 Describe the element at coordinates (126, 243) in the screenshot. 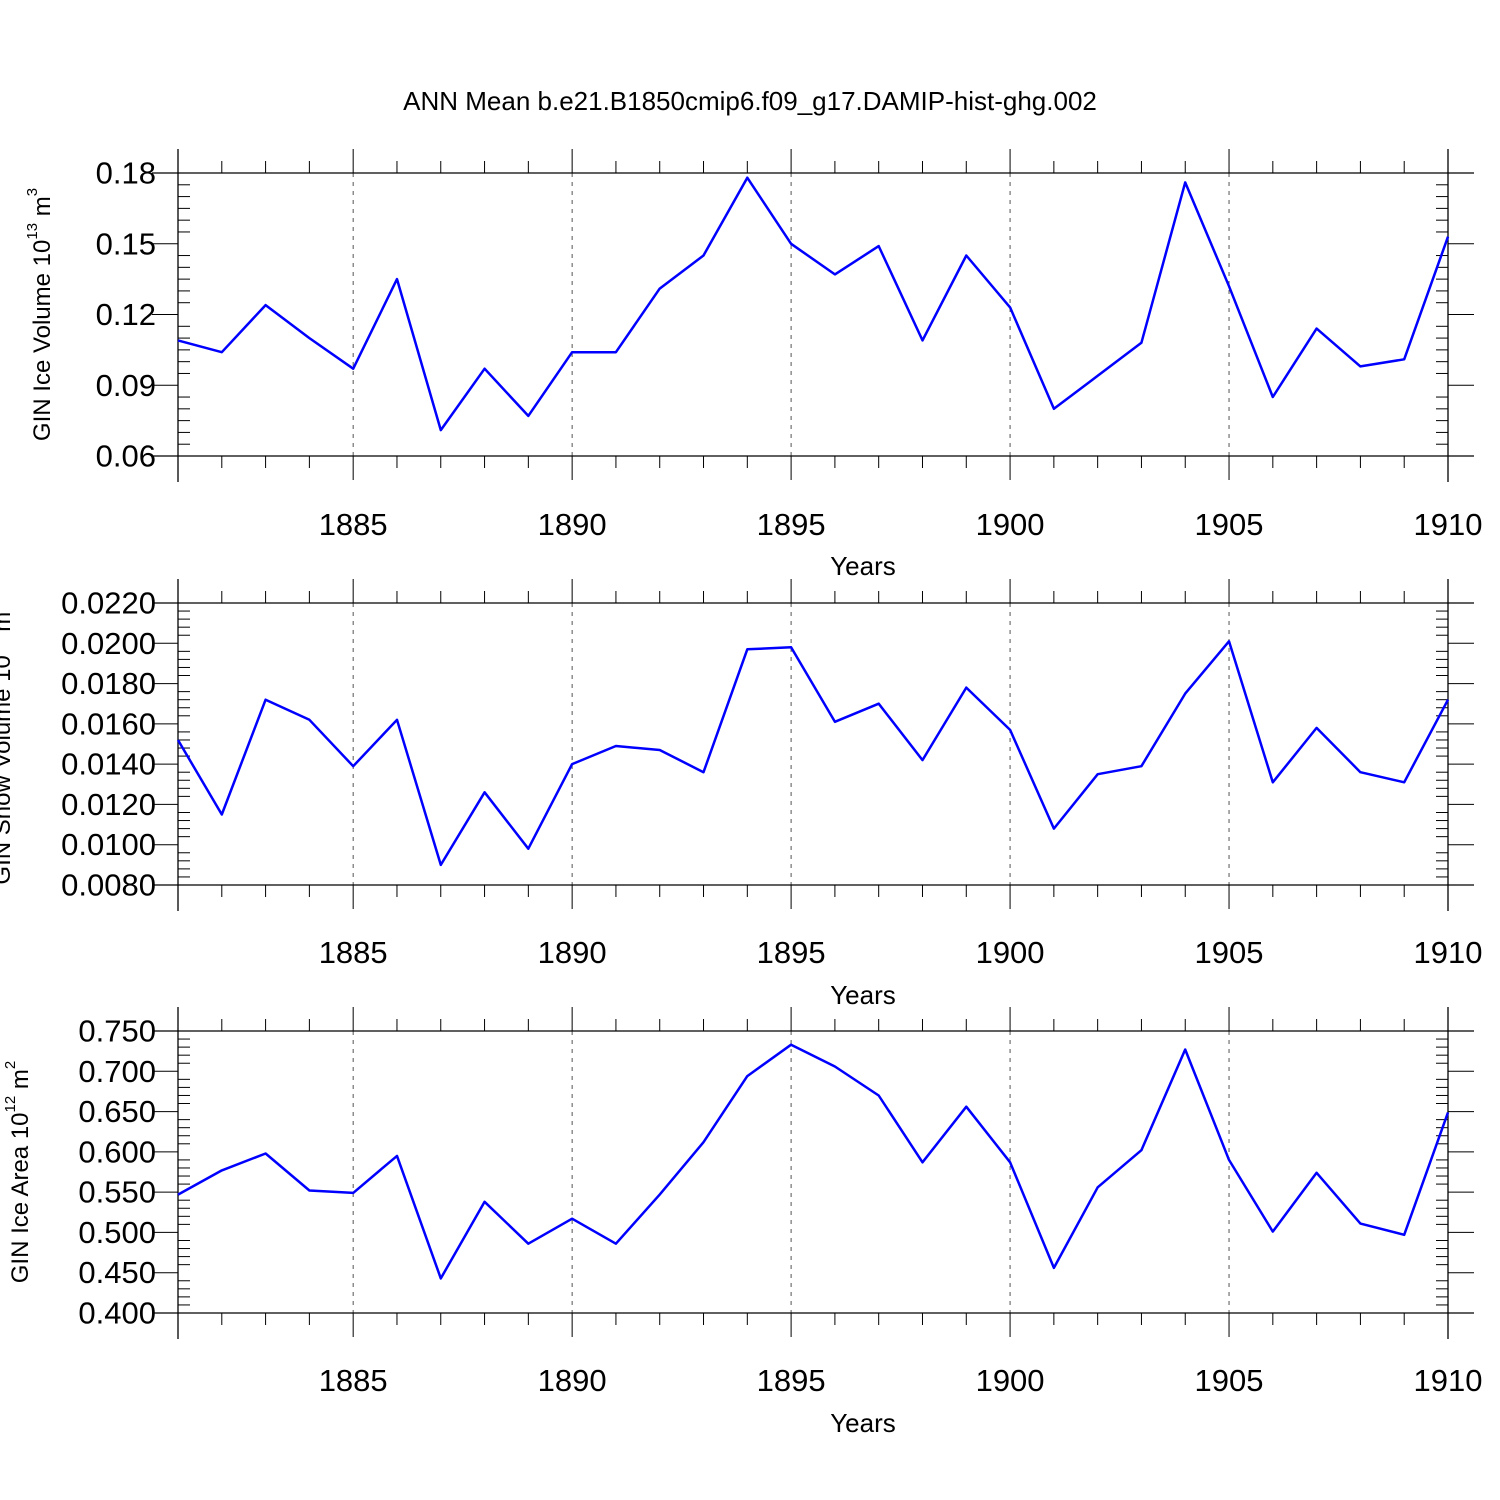

I see `y-tick-label: 0.15` at that location.